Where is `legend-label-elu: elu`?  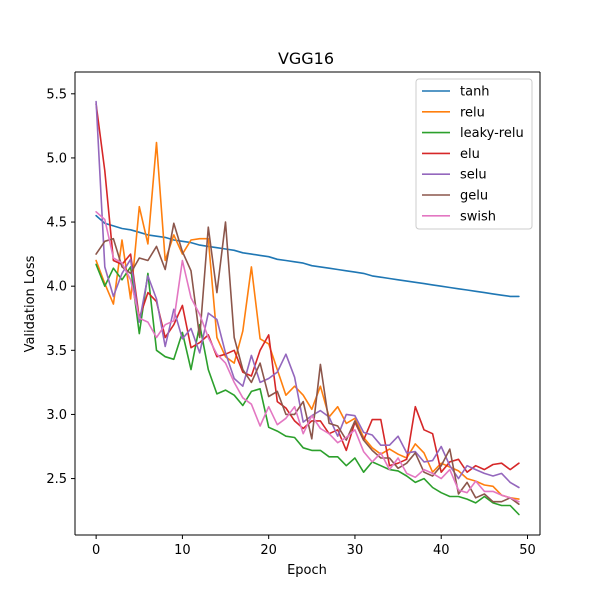
legend-label-elu: elu is located at coordinates (470, 154).